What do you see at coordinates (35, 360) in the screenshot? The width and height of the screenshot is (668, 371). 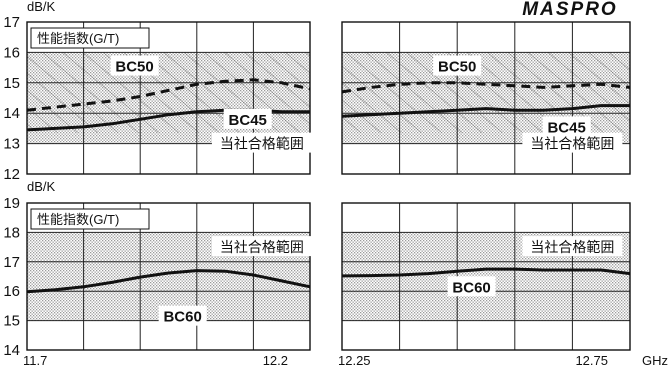 I see `x-tick-label: 11.7` at bounding box center [35, 360].